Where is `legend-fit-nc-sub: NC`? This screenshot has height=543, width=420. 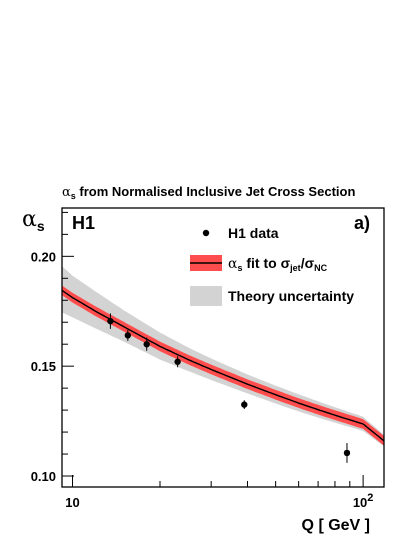 legend-fit-nc-sub: NC is located at coordinates (320, 268).